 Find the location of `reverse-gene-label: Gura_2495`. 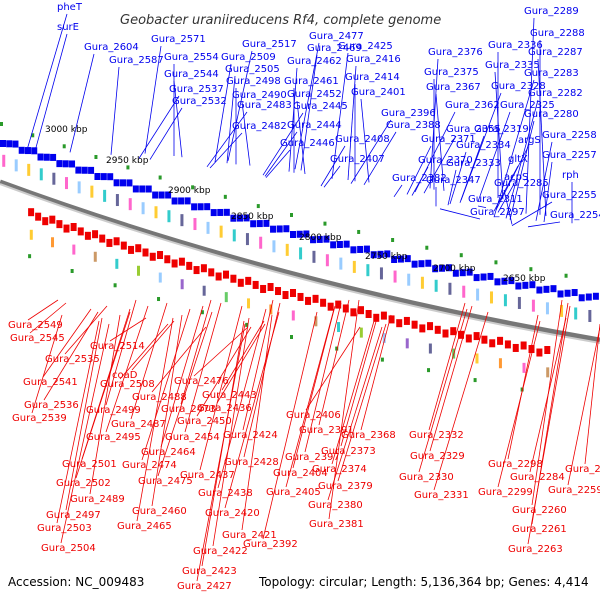

reverse-gene-label: Gura_2495 is located at coordinates (113, 437).